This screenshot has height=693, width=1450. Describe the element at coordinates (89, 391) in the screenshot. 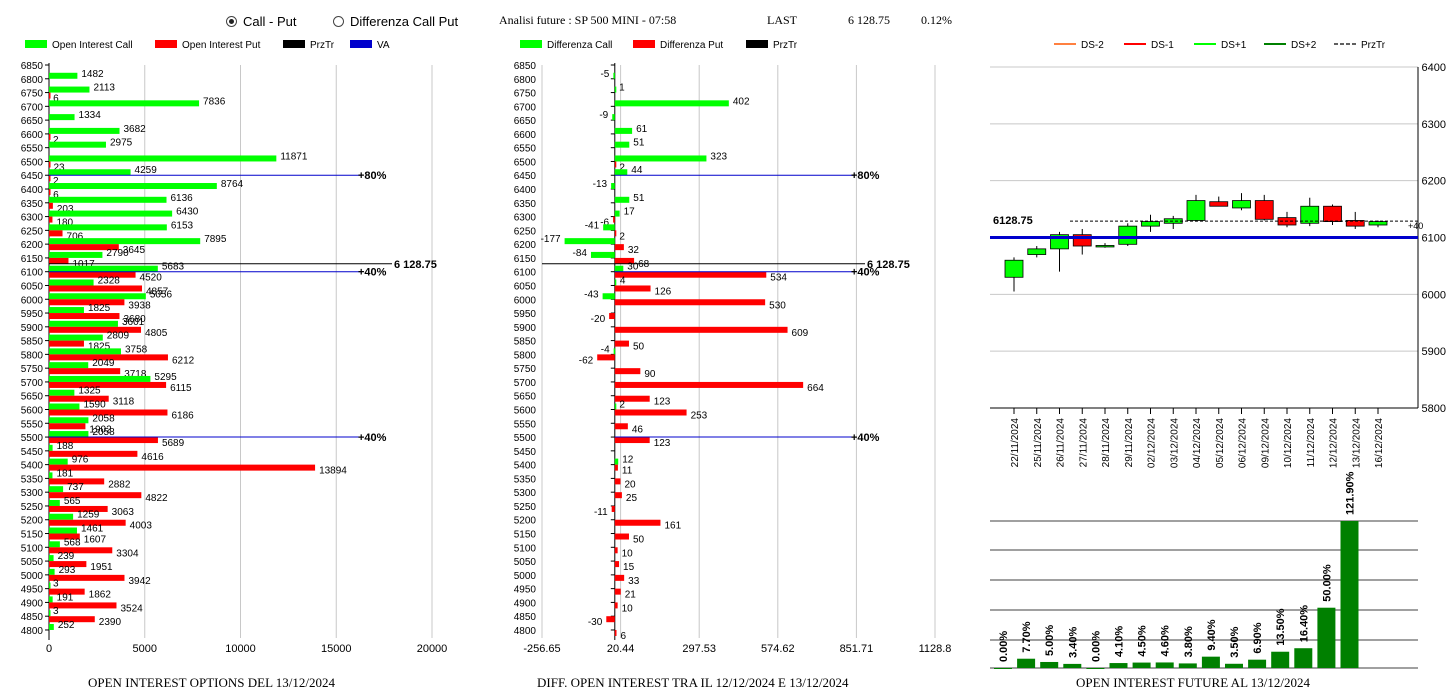

I see `oi-call-label: 1325` at that location.